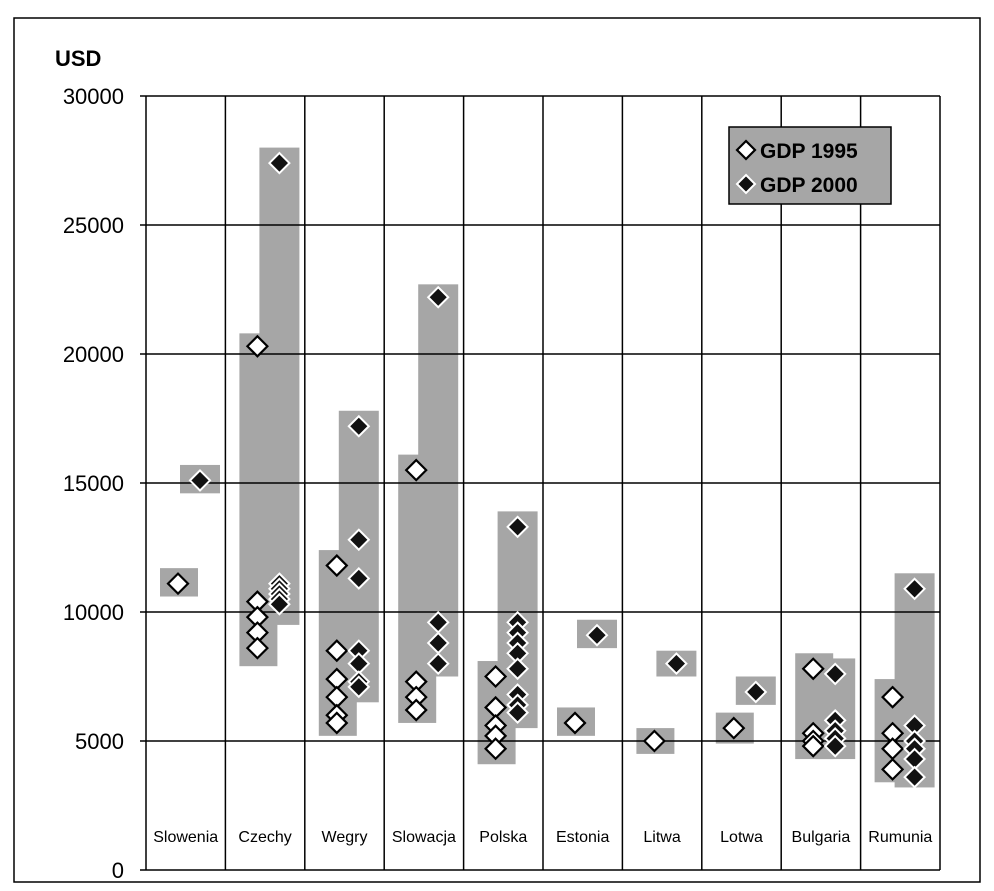 The image size is (994, 891). I want to click on category-label: Litwa, so click(661, 837).